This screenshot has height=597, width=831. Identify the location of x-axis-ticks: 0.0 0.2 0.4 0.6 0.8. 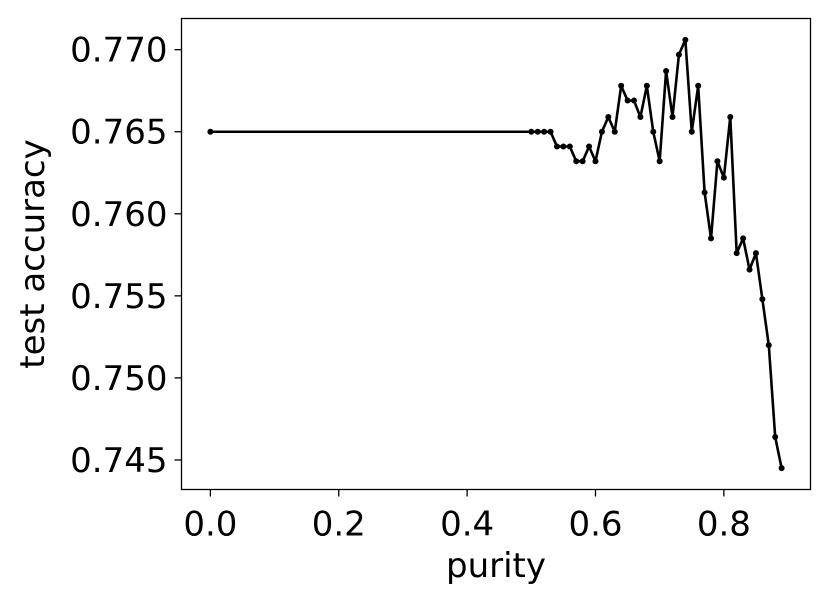
(467, 517).